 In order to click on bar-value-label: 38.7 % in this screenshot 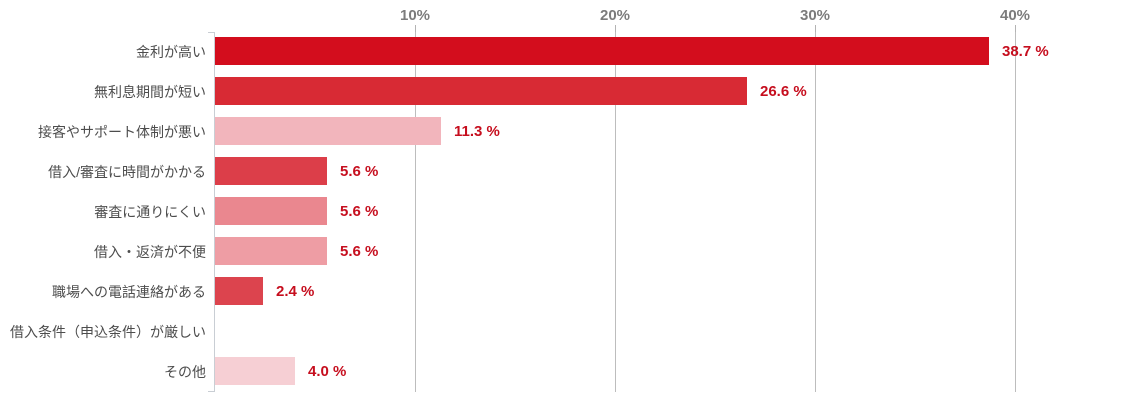, I will do `click(1025, 51)`.